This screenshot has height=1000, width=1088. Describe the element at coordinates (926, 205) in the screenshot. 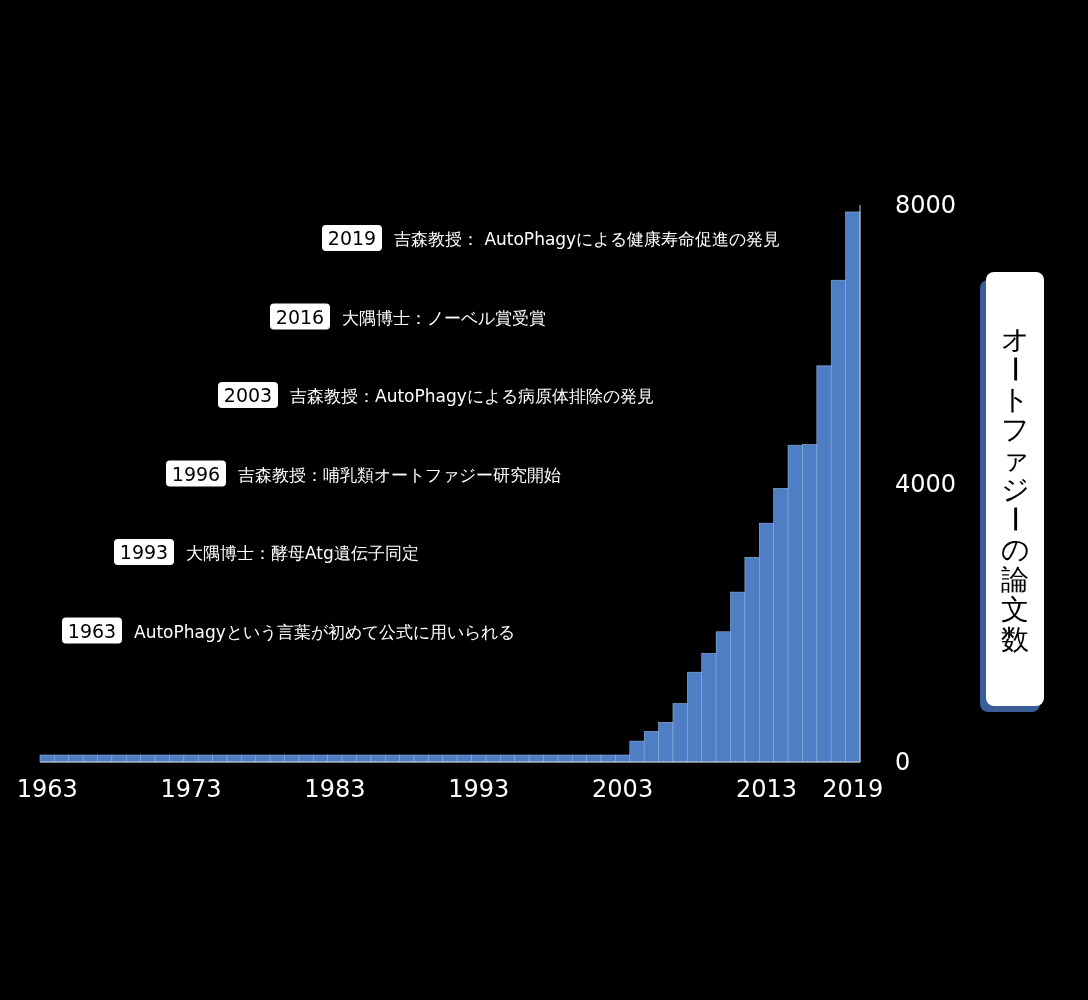

I see `y-tick-label: 8000` at that location.